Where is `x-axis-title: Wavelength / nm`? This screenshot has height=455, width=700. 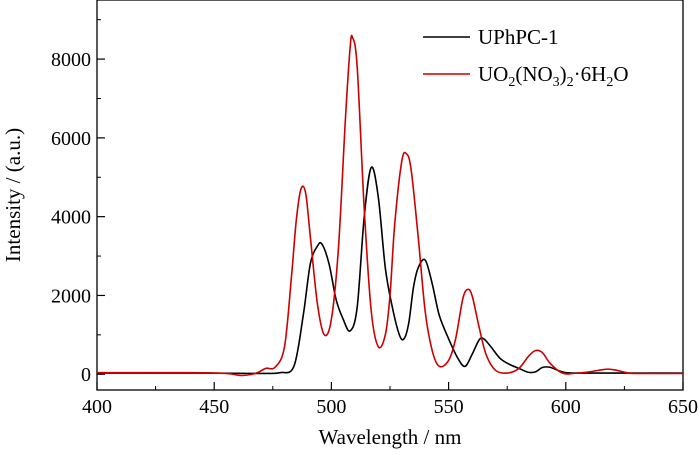
x-axis-title: Wavelength / nm is located at coordinates (390, 437).